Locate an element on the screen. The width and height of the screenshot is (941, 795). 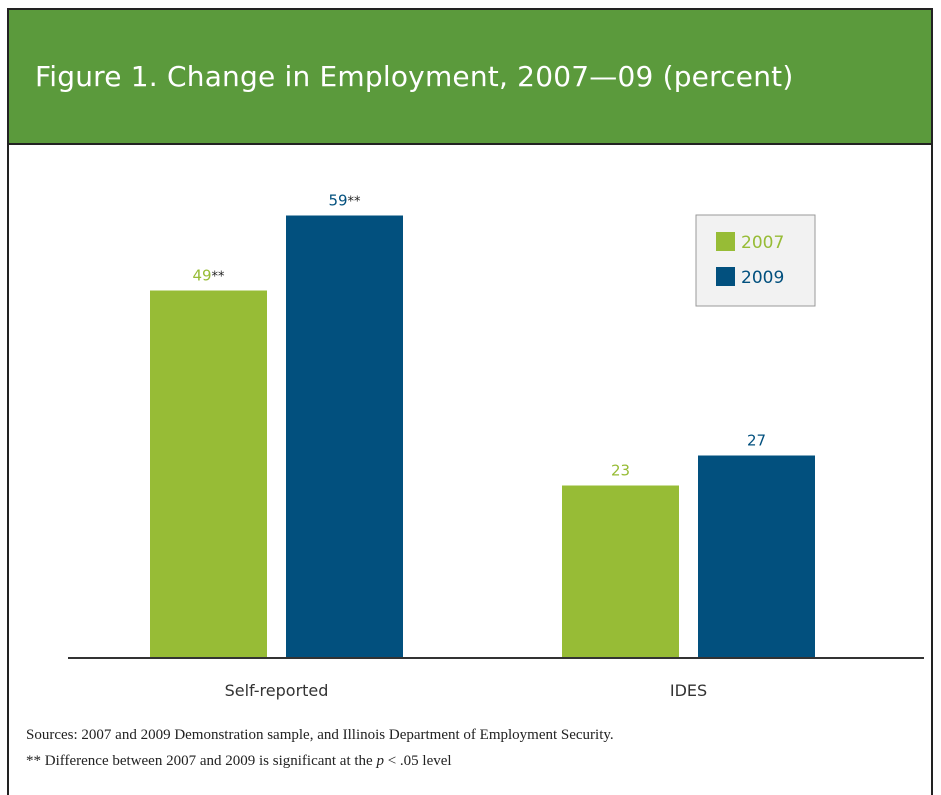
bar-ides-2007 is located at coordinates (620, 571).